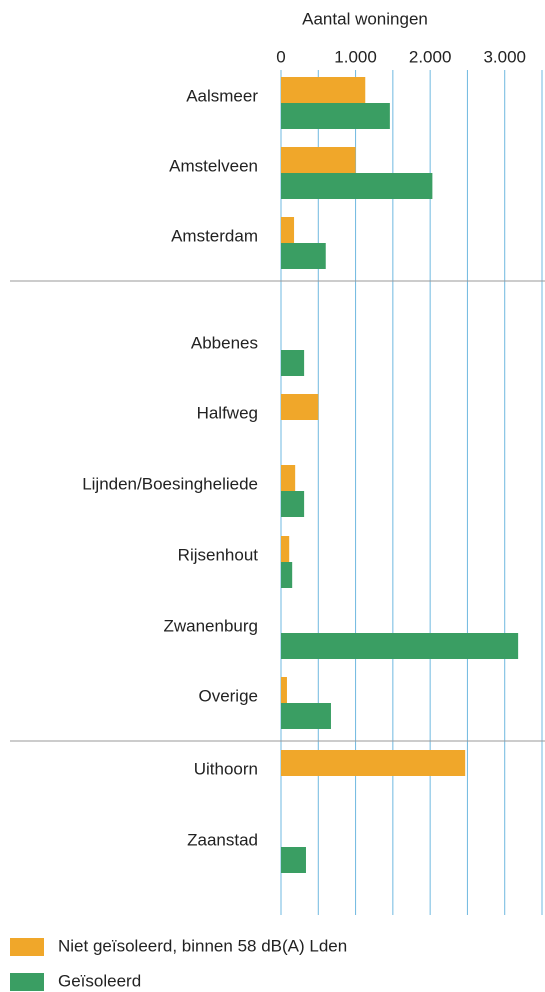 The image size is (545, 992). I want to click on category-label: Amstelveen, so click(213, 165).